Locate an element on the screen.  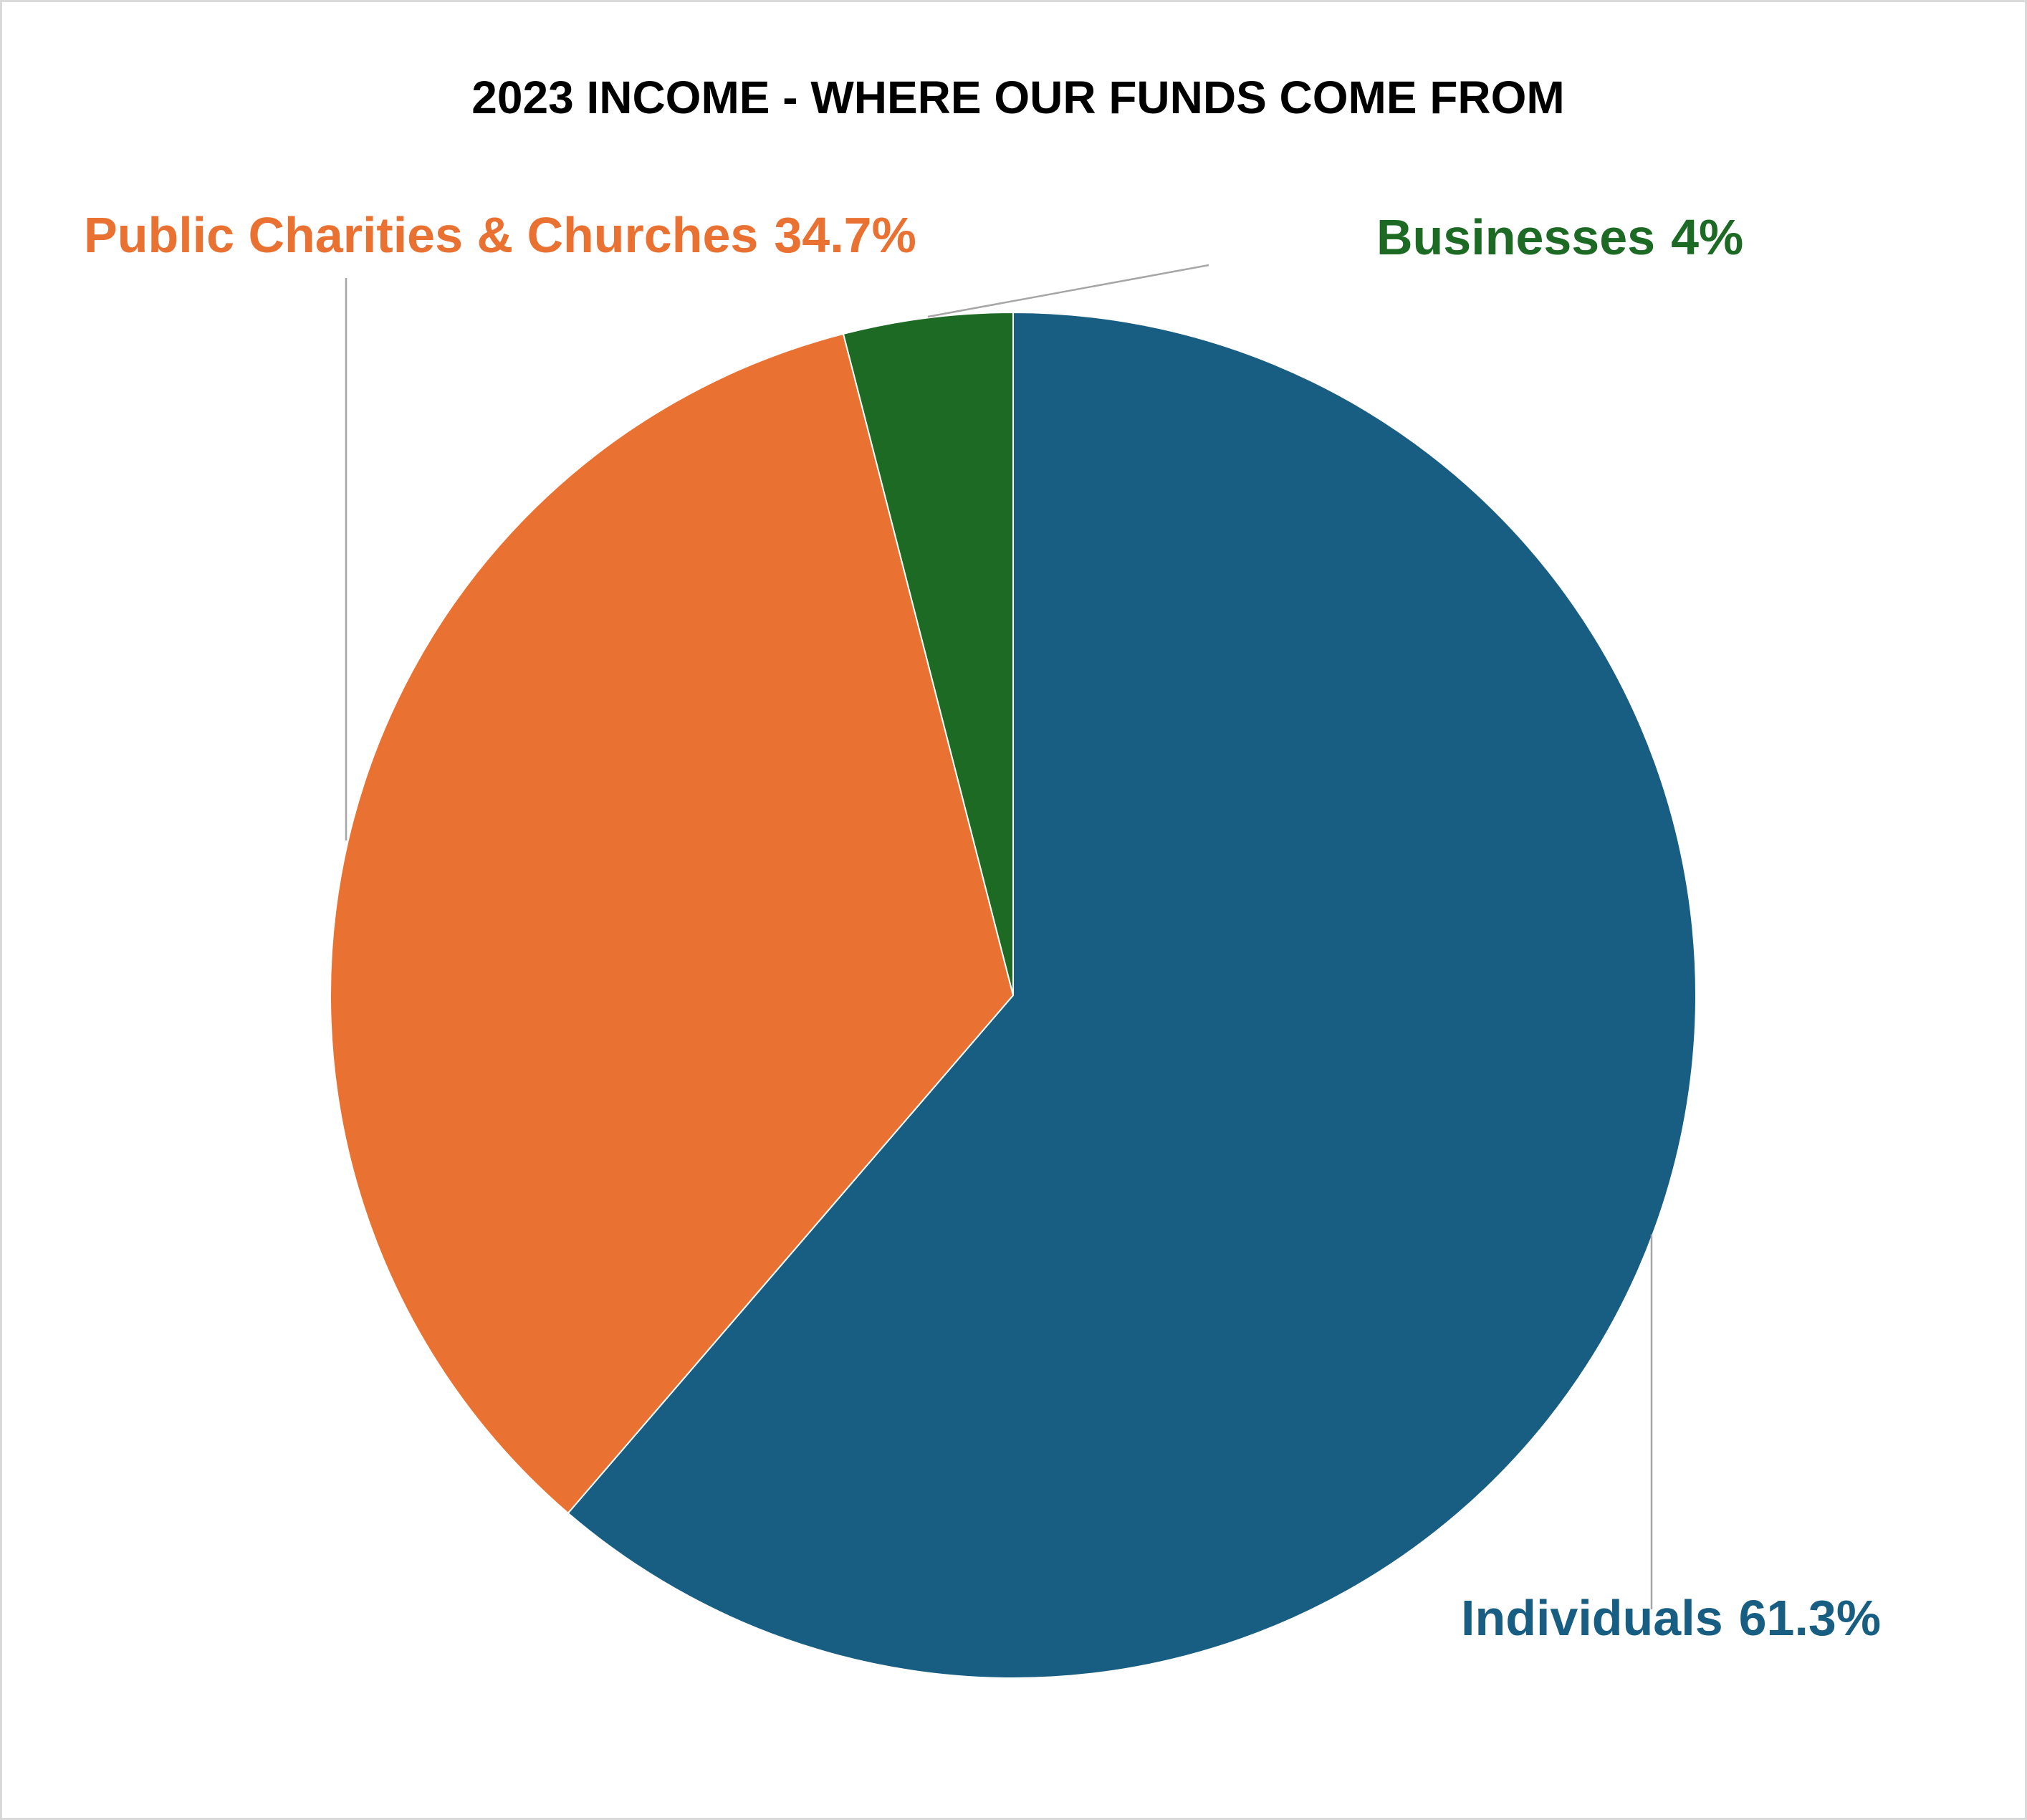
category-label: Individuals is located at coordinates (1592, 1618).